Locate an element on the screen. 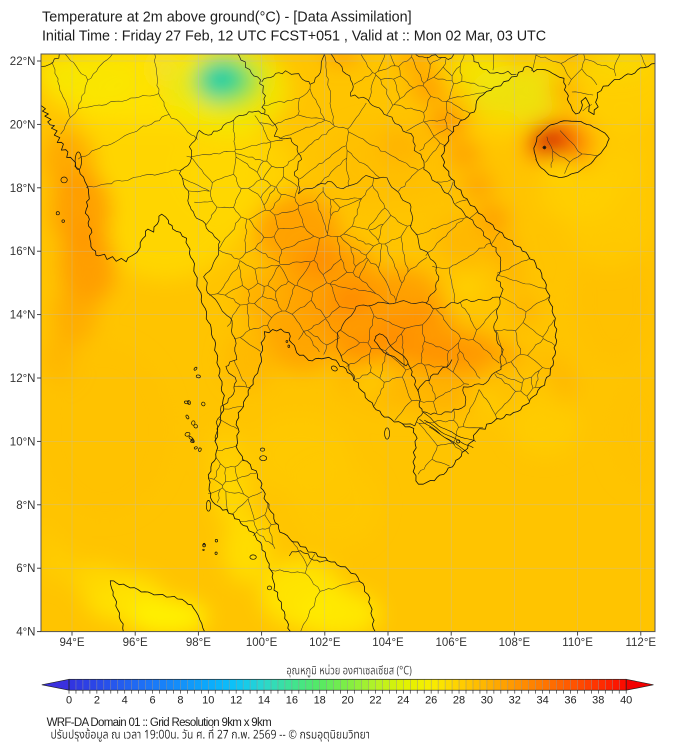 The image size is (676, 756). svg-text: 16 is located at coordinates (292, 701).